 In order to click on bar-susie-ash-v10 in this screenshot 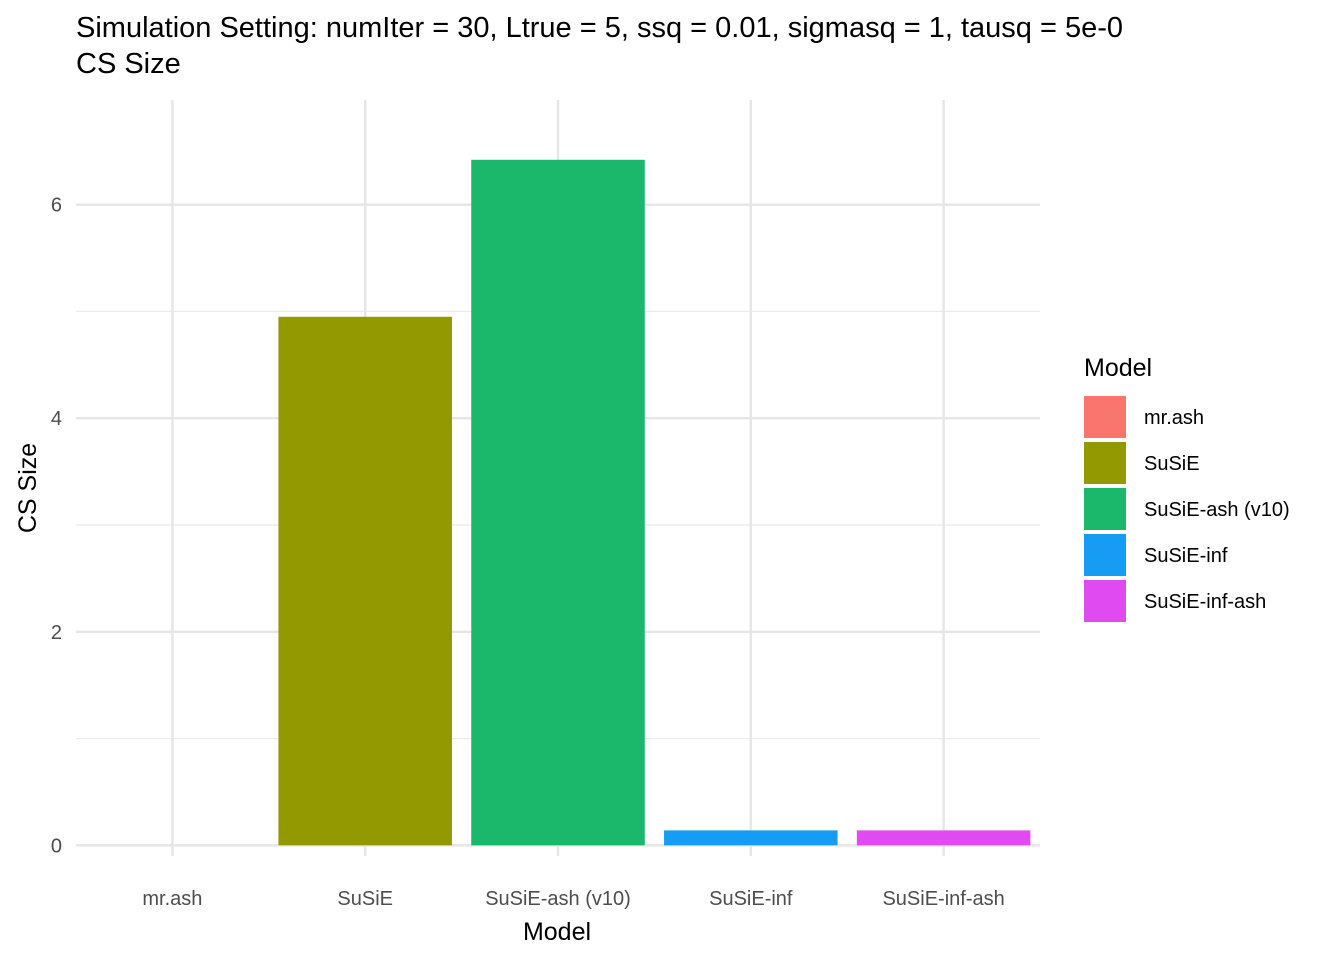, I will do `click(558, 502)`.